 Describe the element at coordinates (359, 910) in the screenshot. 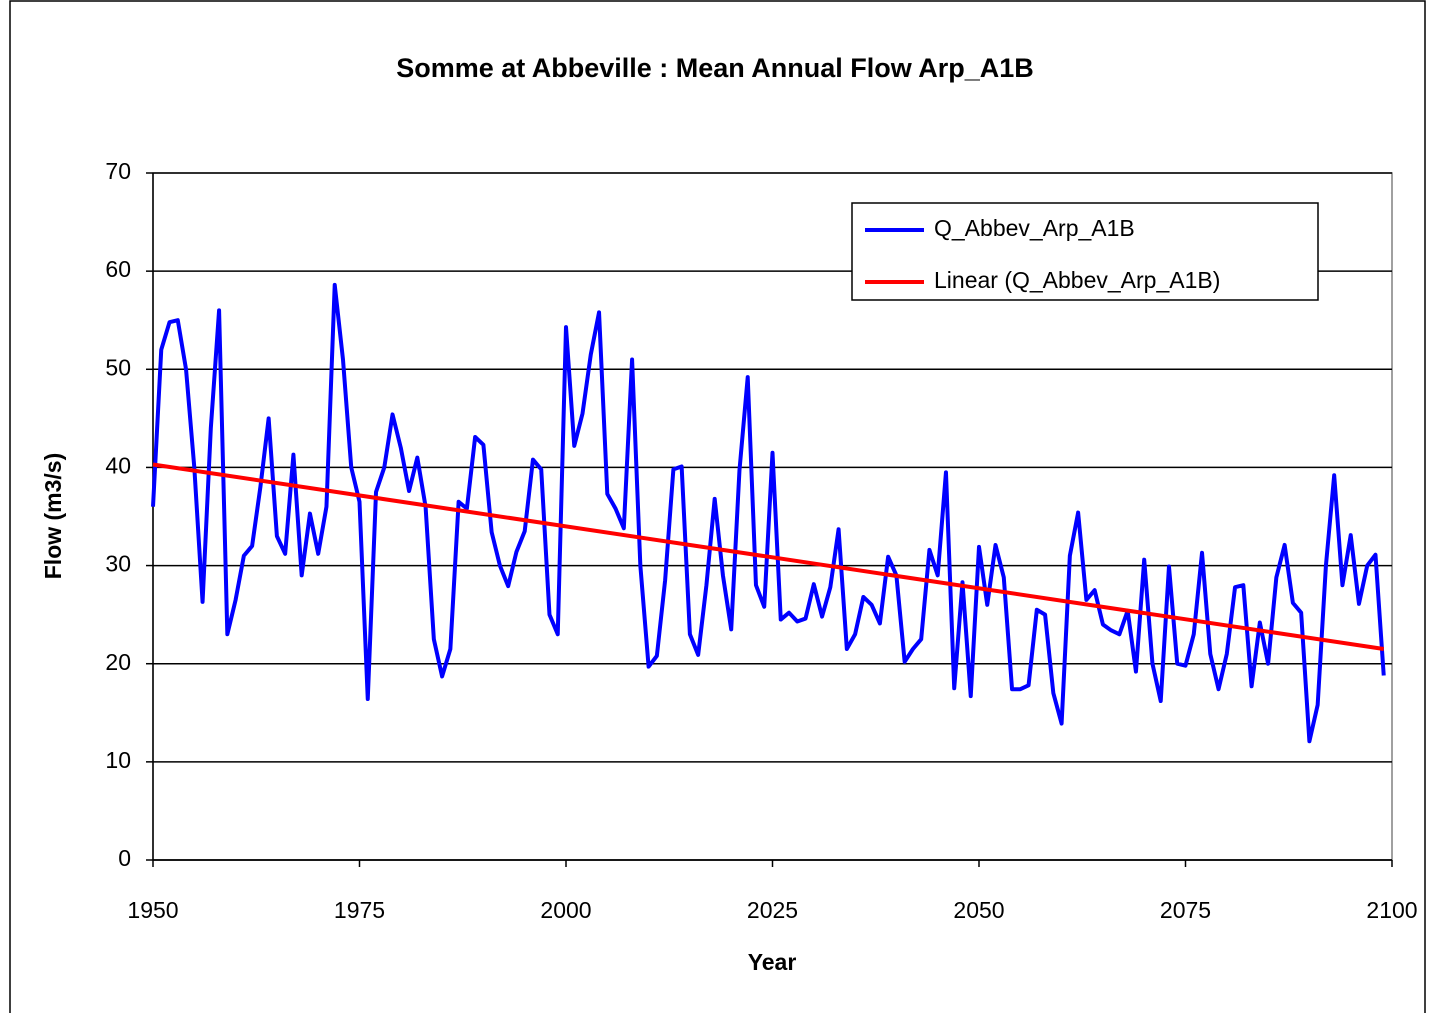

I see `x-tick-label: 1975` at that location.